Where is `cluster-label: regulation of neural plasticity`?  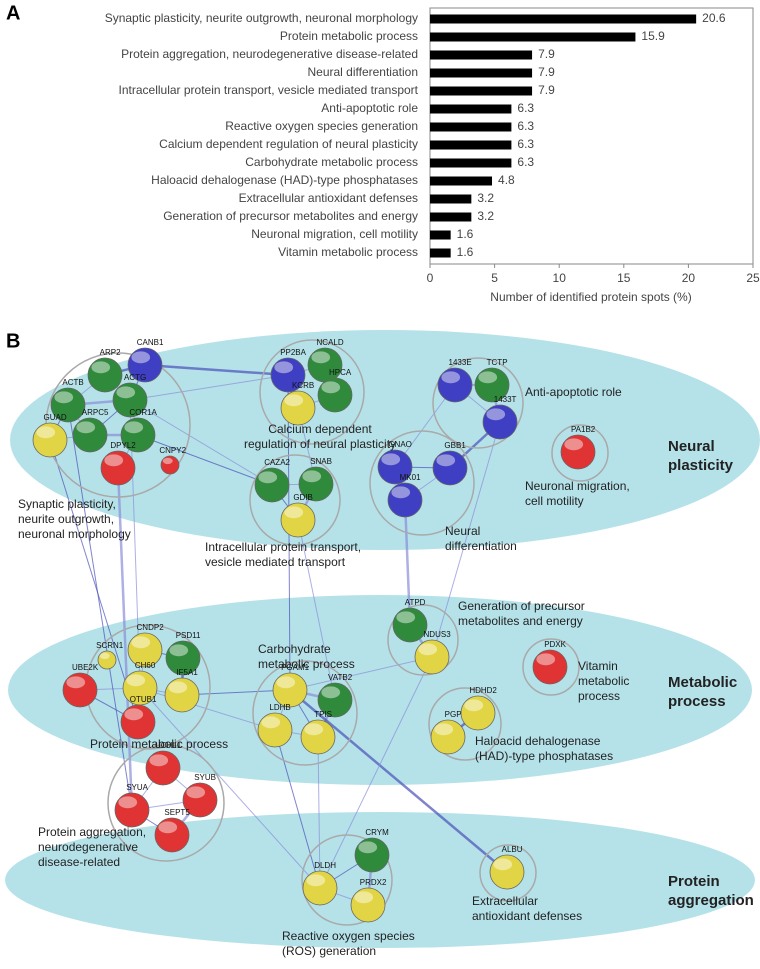
cluster-label: regulation of neural plasticity is located at coordinates (320, 444).